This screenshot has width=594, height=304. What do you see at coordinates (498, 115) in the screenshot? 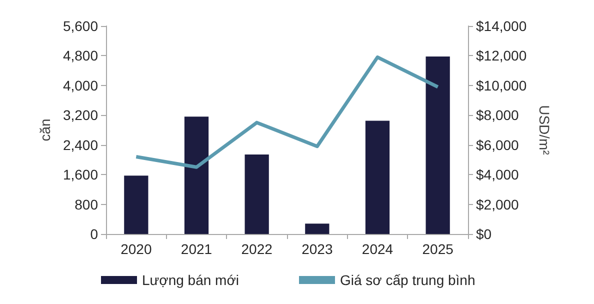
I see `y2-tick-label: $8,000` at bounding box center [498, 115].